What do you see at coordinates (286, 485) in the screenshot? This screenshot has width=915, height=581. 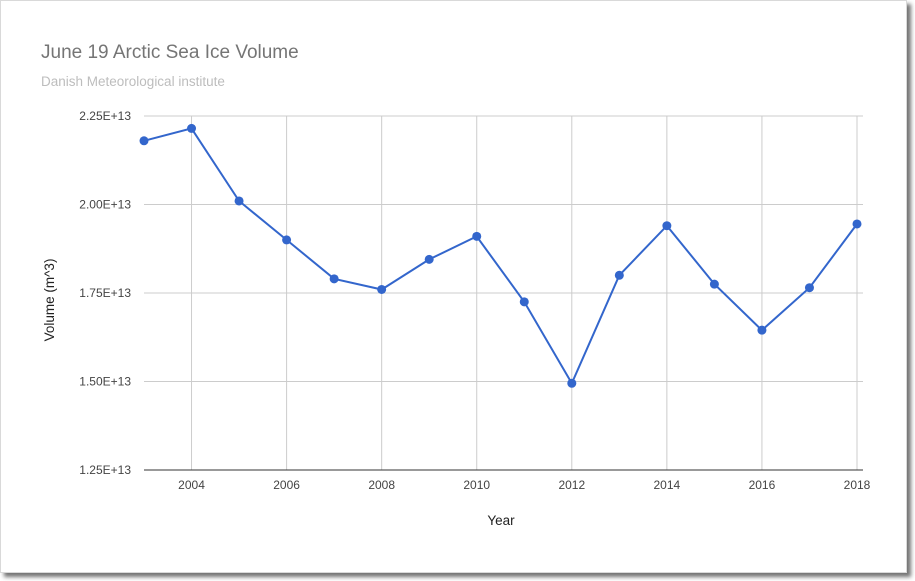 I see `x-tick-label: 2006` at bounding box center [286, 485].